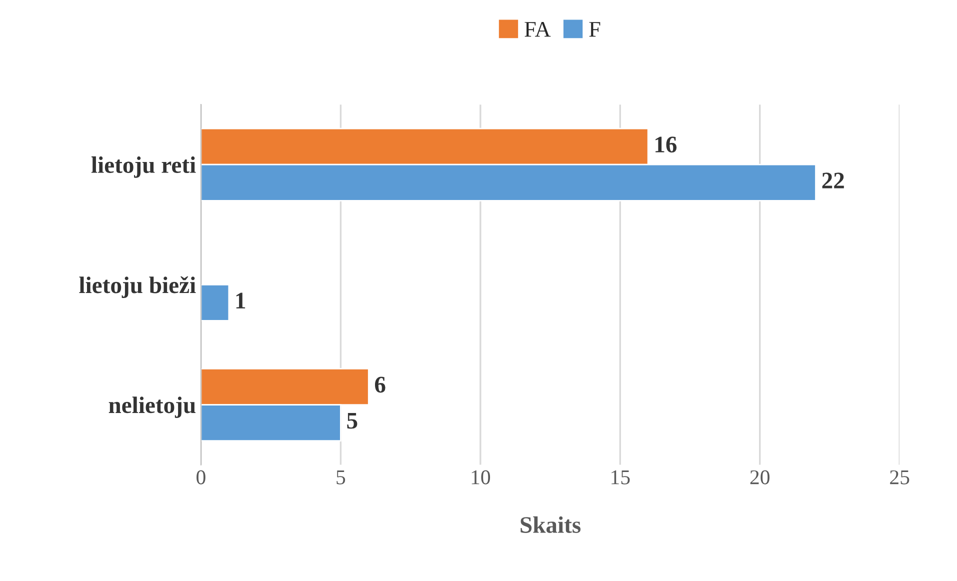 The width and height of the screenshot is (957, 581). What do you see at coordinates (900, 477) in the screenshot?
I see `x-tick-label: 25` at bounding box center [900, 477].